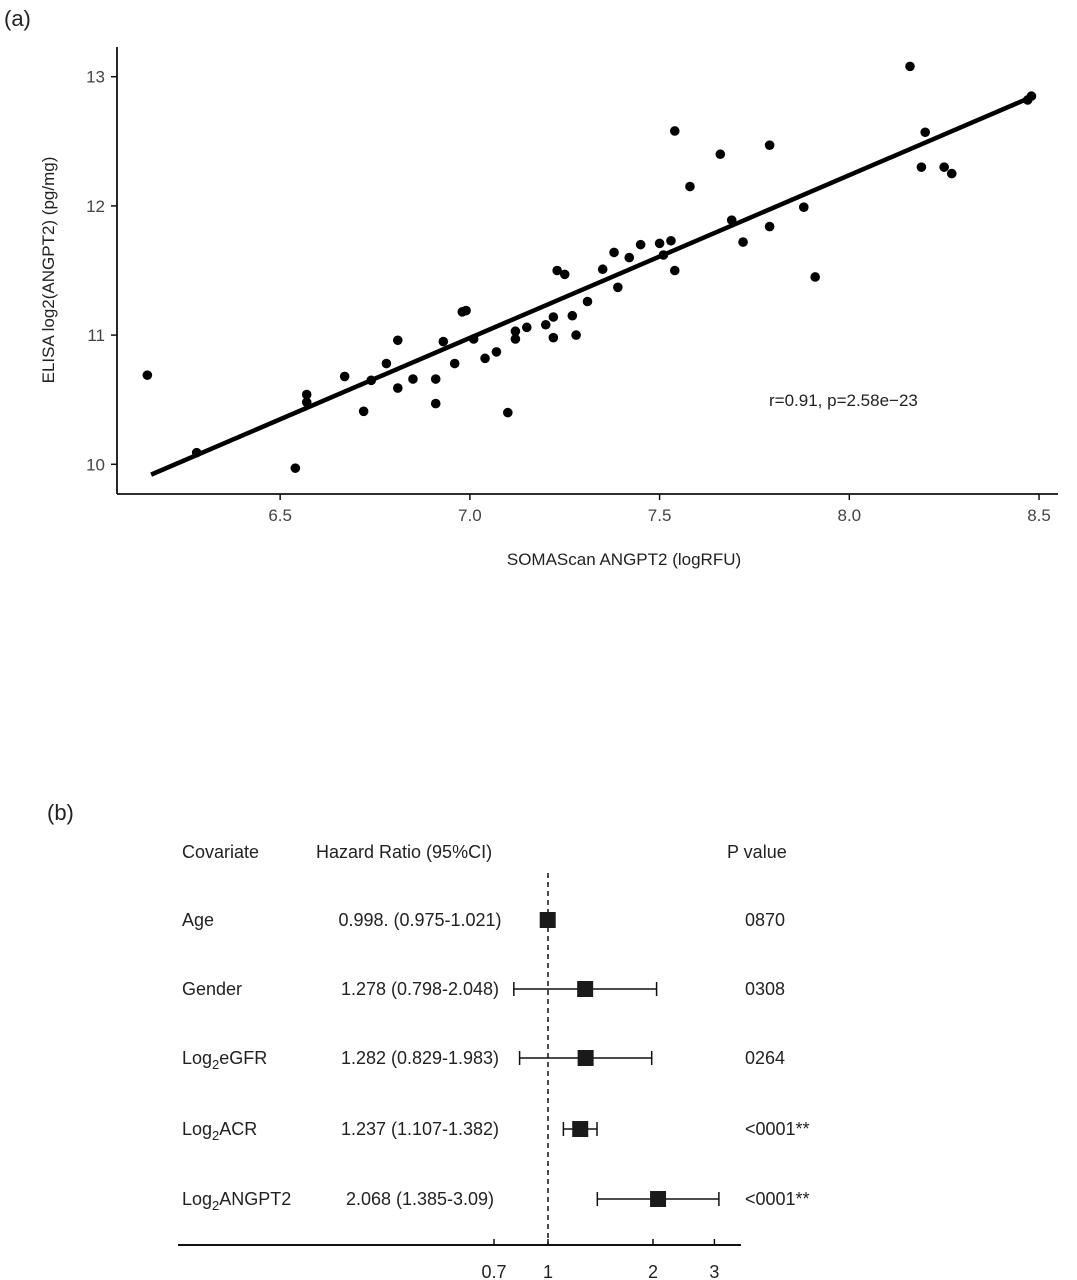  Describe the element at coordinates (420, 1129) in the screenshot. I see `hazard-ratio-text: 1.237 (1.107-1.382)` at that location.